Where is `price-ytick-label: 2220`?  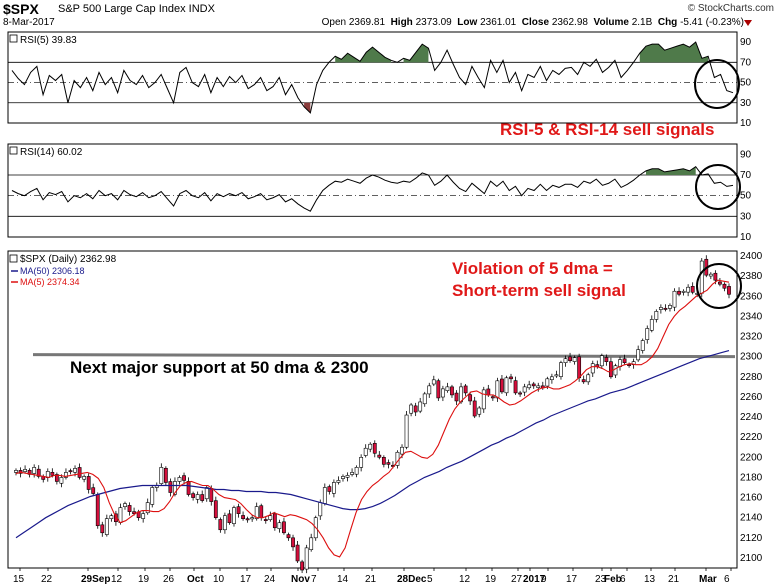 price-ytick-label: 2220 is located at coordinates (751, 437).